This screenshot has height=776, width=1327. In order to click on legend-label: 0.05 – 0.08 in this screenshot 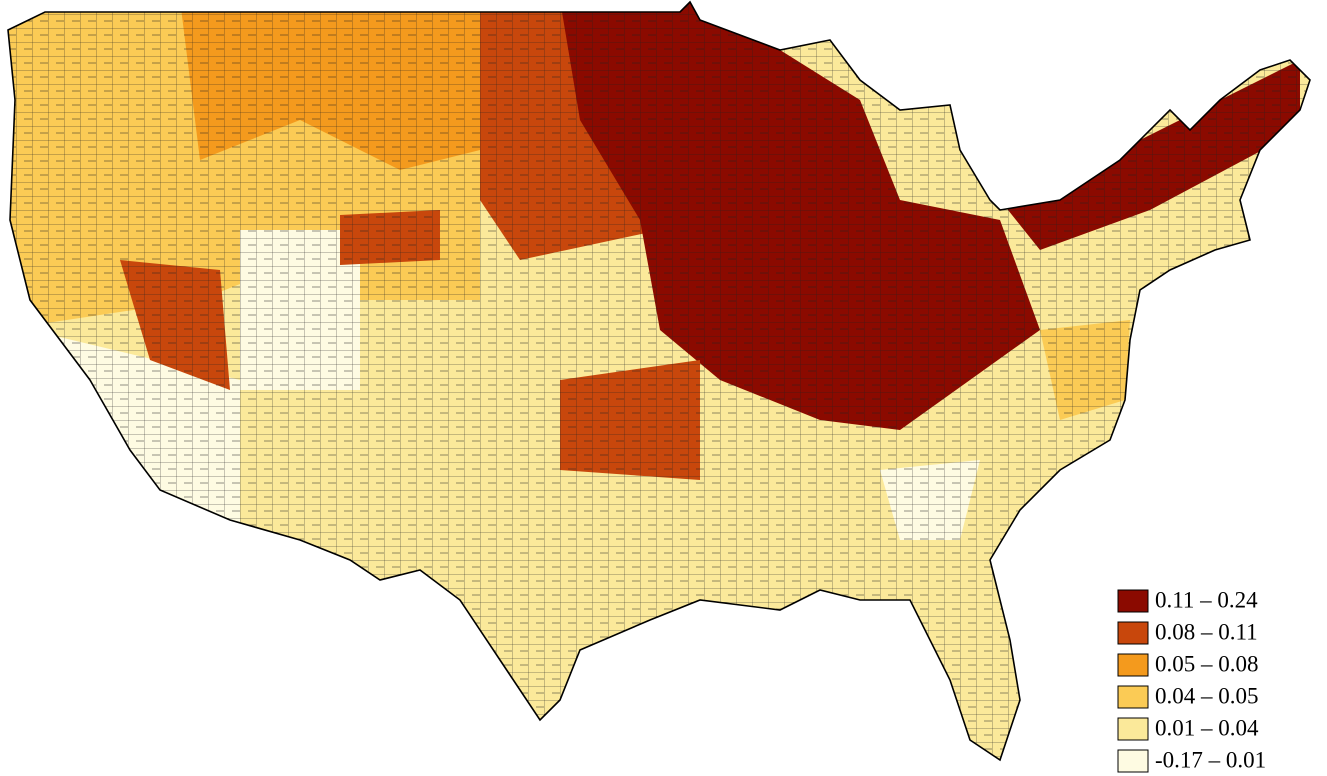, I will do `click(1207, 663)`.